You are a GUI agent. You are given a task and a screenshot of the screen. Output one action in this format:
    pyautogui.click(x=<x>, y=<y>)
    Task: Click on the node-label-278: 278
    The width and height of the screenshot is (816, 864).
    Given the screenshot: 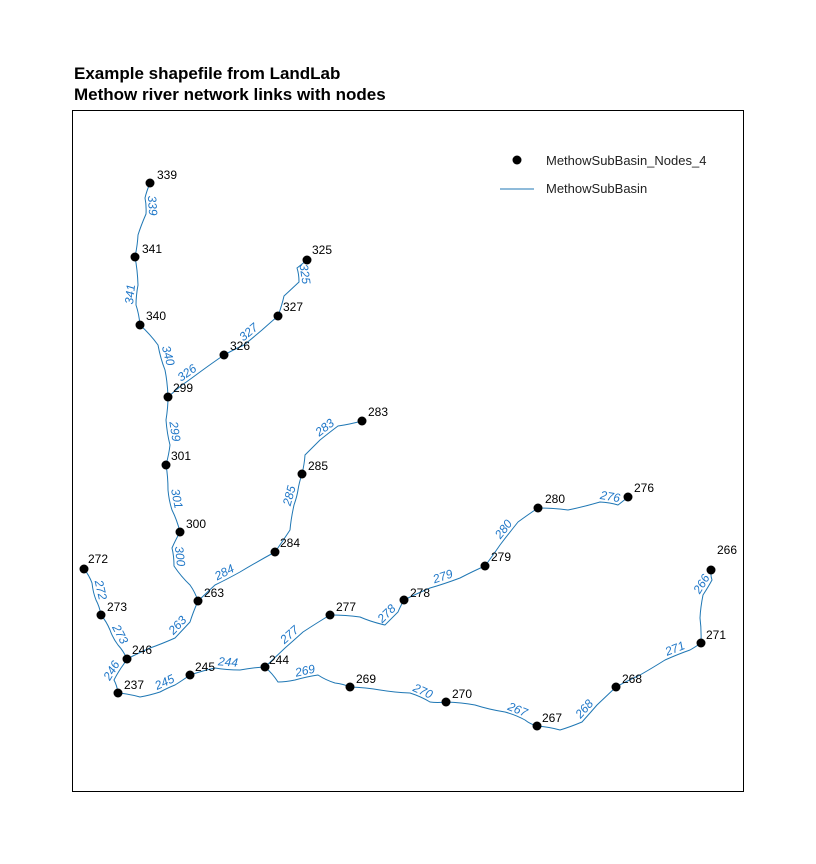 What is the action you would take?
    pyautogui.click(x=420, y=593)
    